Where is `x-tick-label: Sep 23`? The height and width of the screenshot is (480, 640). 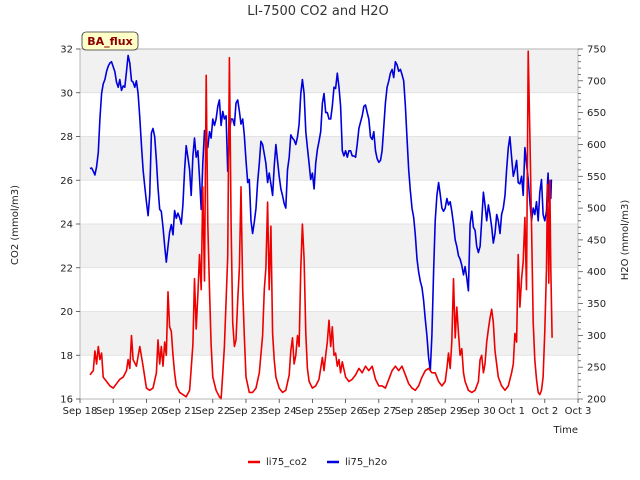
x-tick-label: Sep 23 is located at coordinates (246, 411).